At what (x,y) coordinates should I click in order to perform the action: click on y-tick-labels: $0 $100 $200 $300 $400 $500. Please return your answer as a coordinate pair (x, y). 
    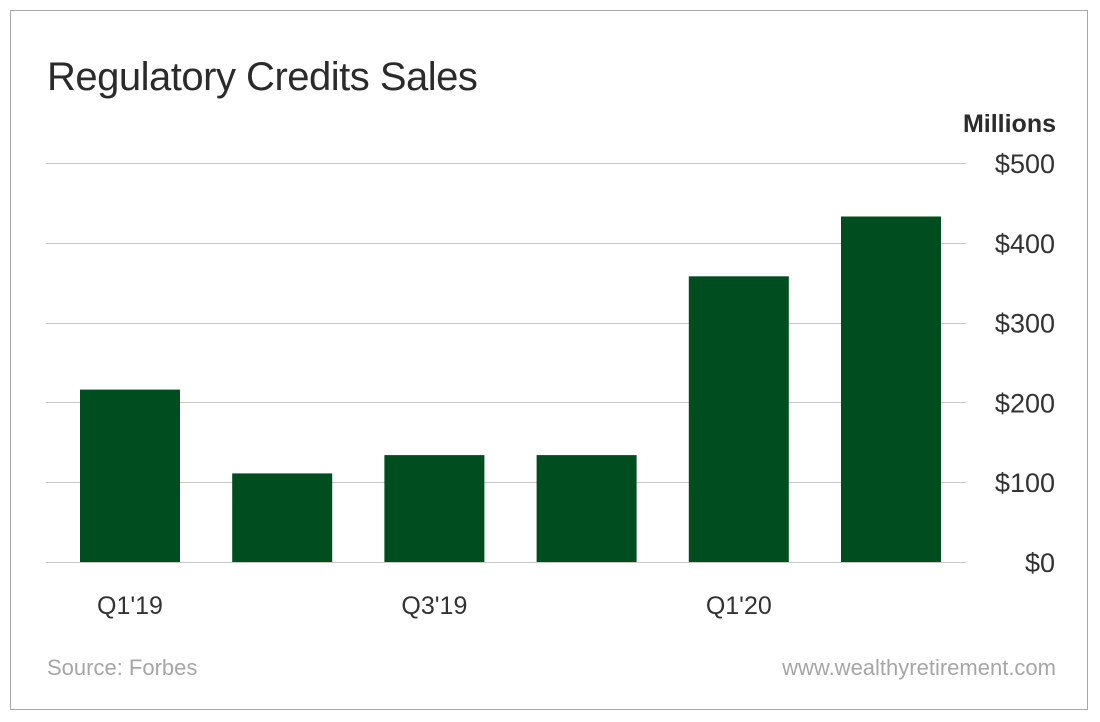
    Looking at the image, I should click on (1025, 363).